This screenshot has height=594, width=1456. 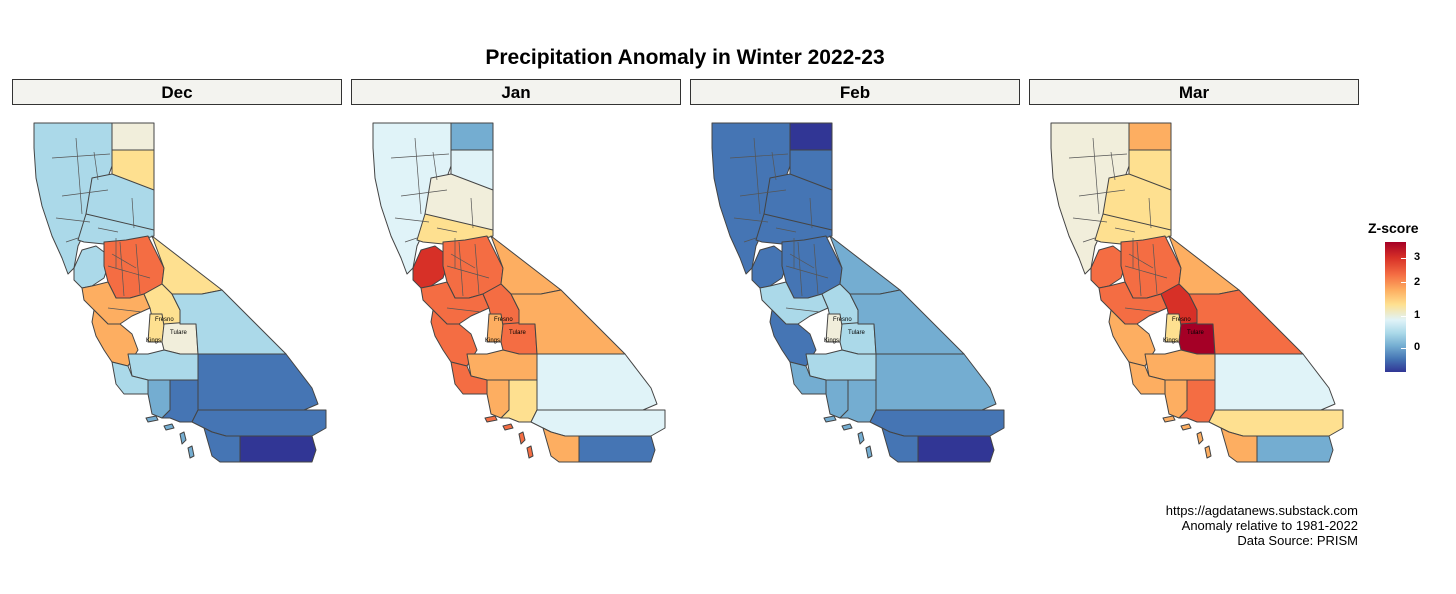 I want to click on panel-strip-jan: Jan, so click(x=516, y=92).